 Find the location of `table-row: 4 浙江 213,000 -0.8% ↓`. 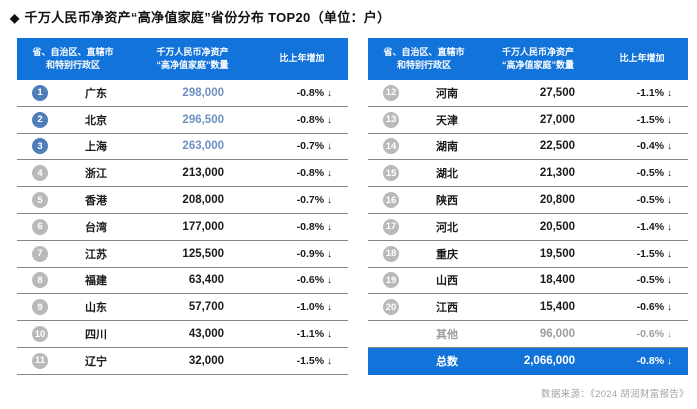

table-row: 4 浙江 213,000 -0.8% ↓ is located at coordinates (182, 174).